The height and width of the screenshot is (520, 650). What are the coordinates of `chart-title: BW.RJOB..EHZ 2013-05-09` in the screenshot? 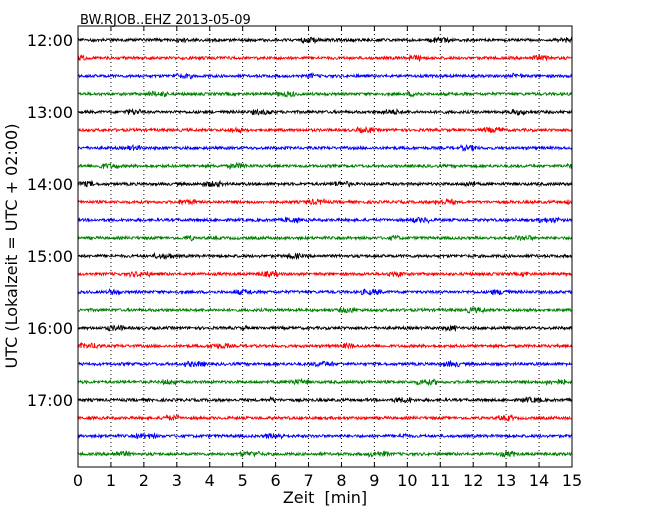 It's located at (165, 20).